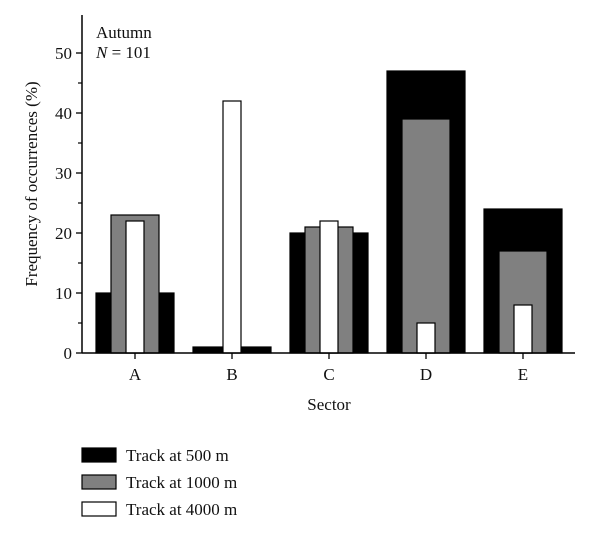 The width and height of the screenshot is (600, 533). Describe the element at coordinates (181, 482) in the screenshot. I see `legend-label: Track at 1000 m` at that location.